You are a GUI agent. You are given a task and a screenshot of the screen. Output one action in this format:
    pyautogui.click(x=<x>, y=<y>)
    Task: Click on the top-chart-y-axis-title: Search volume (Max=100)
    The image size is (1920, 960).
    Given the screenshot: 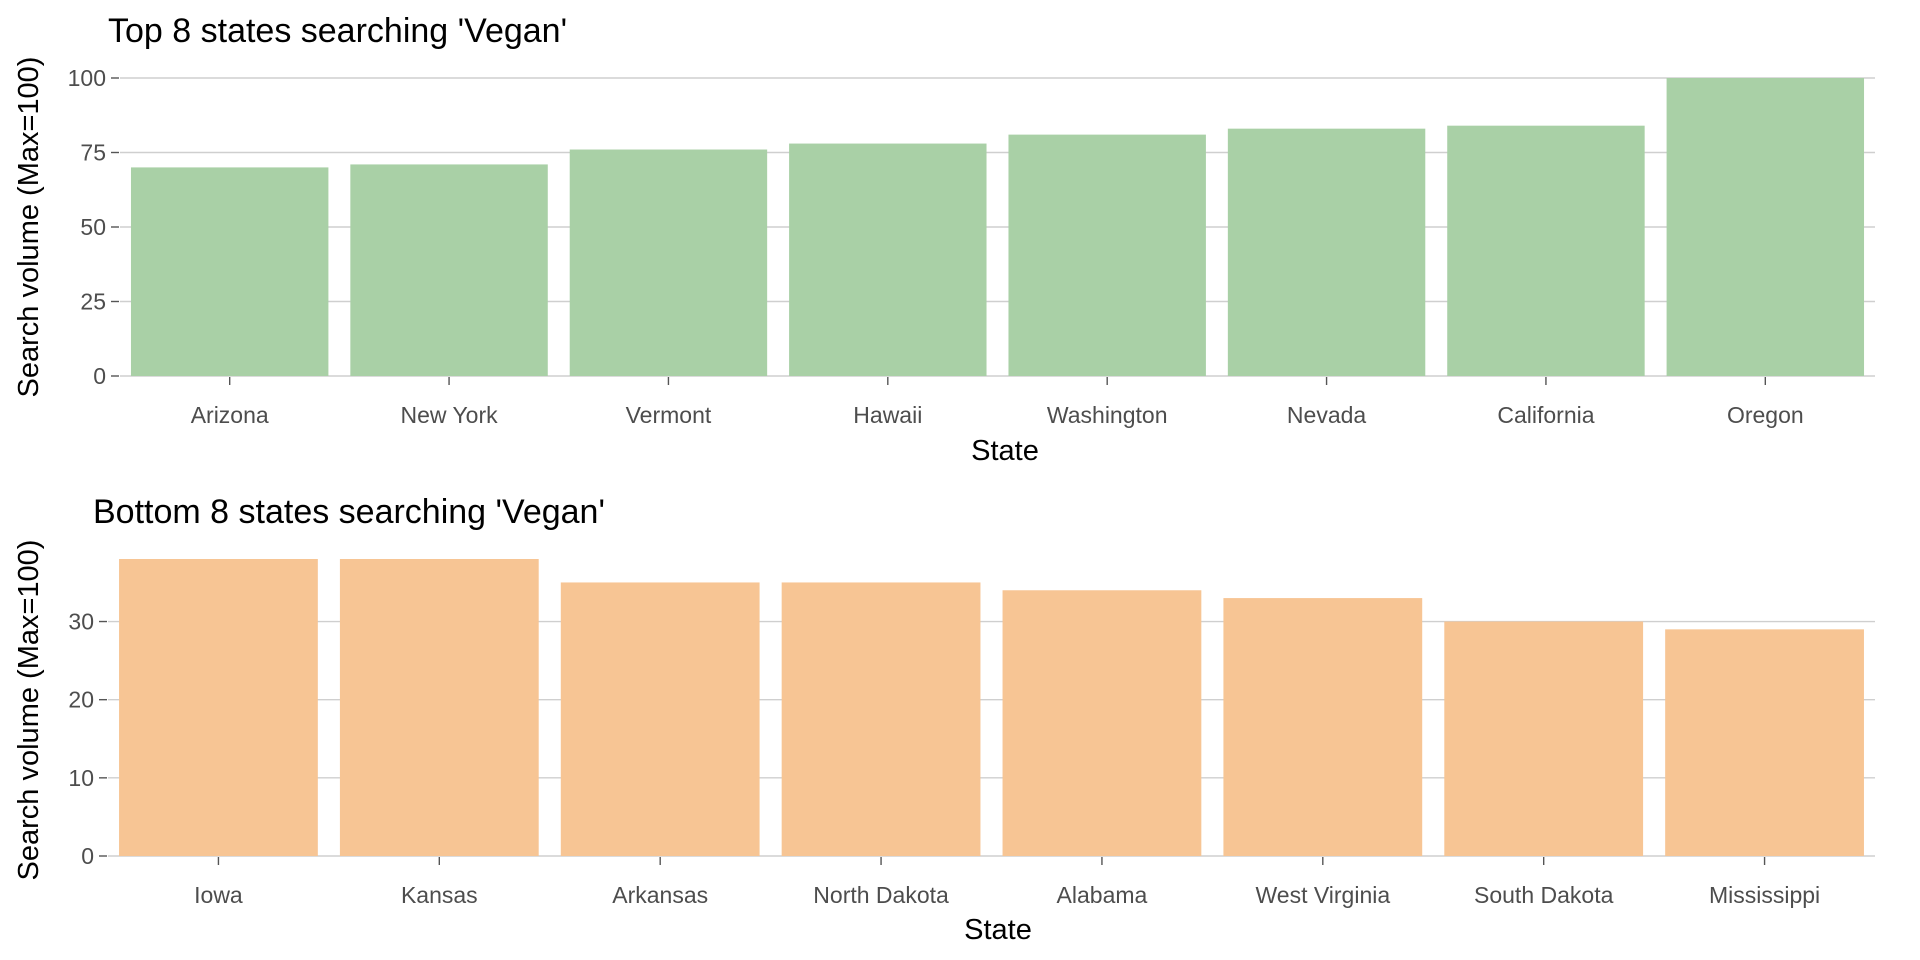 What is the action you would take?
    pyautogui.click(x=29, y=227)
    